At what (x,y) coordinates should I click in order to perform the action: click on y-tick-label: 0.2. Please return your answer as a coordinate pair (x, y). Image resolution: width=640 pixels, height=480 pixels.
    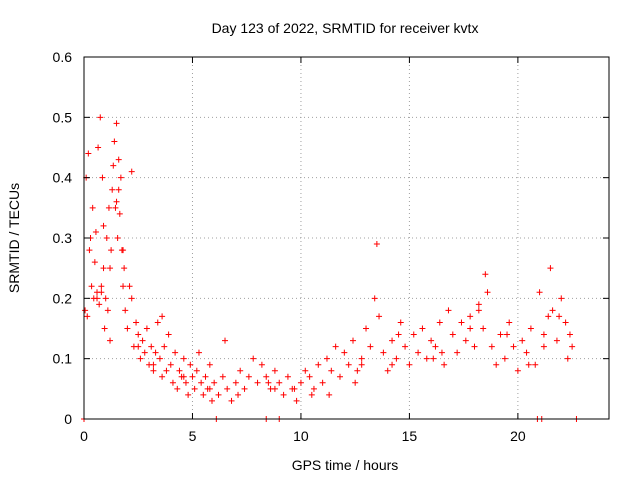
    Looking at the image, I should click on (63, 298).